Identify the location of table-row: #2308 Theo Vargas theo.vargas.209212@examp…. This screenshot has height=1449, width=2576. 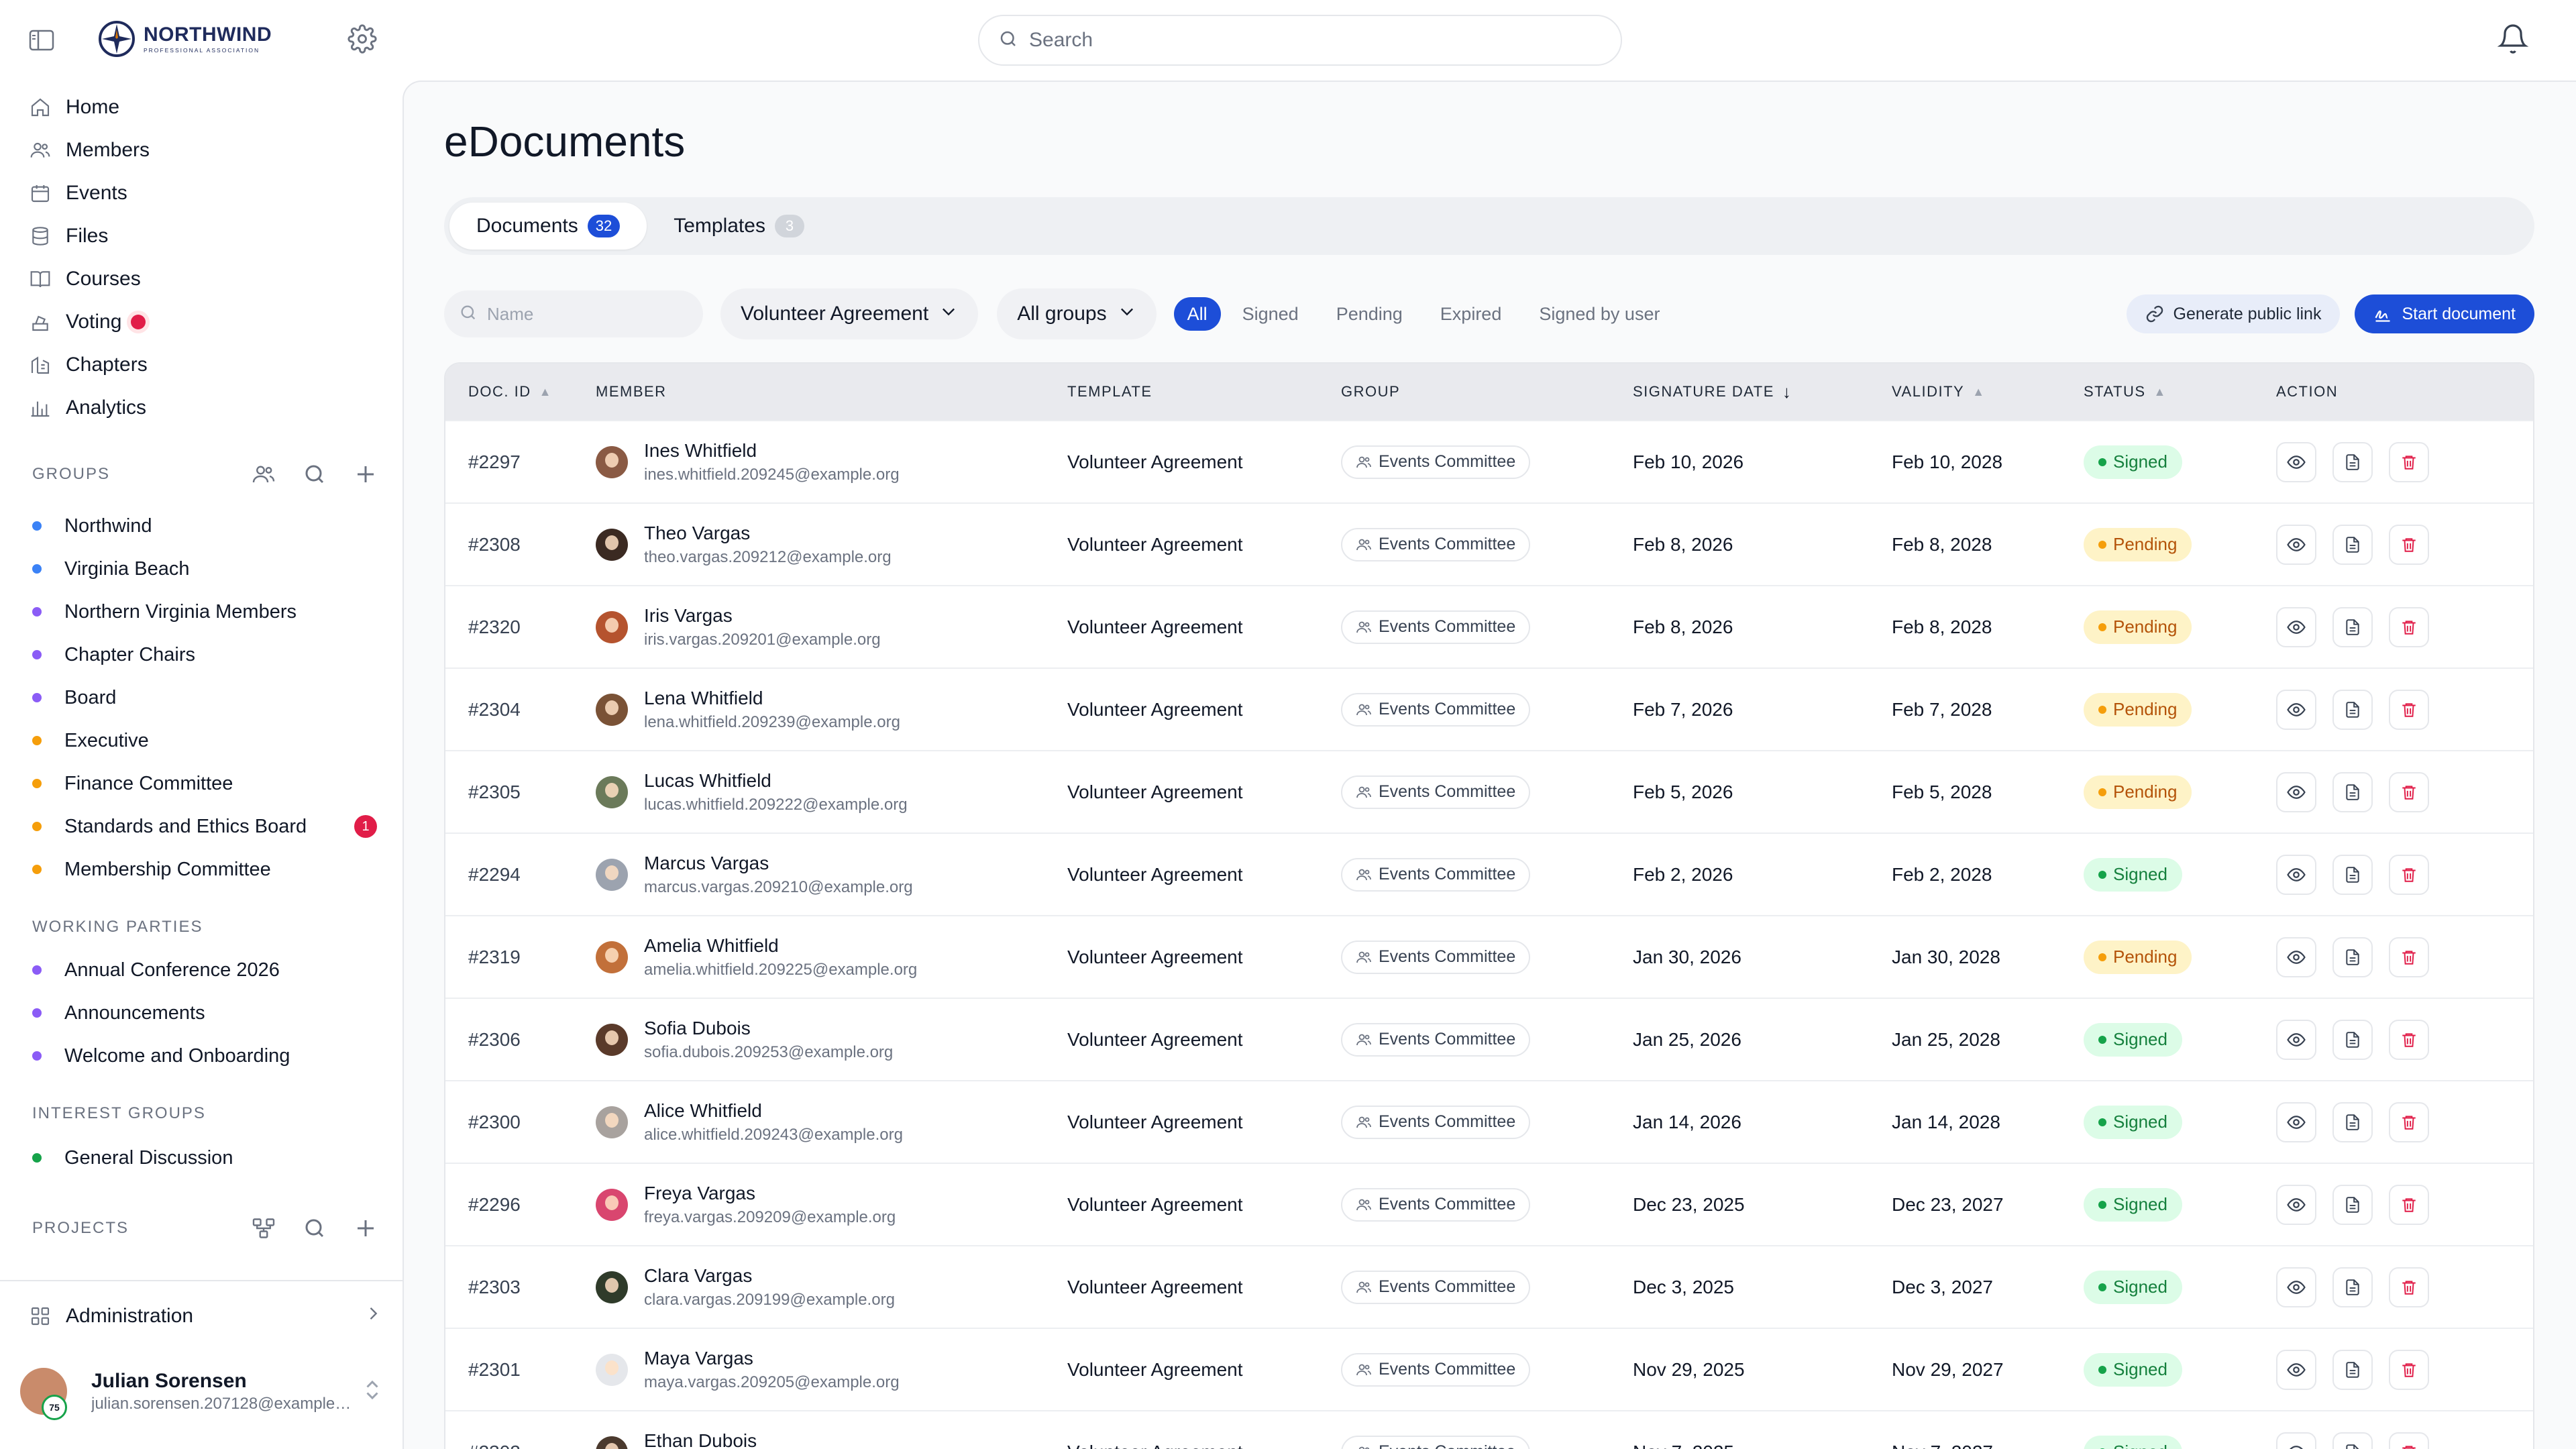
(1489, 543).